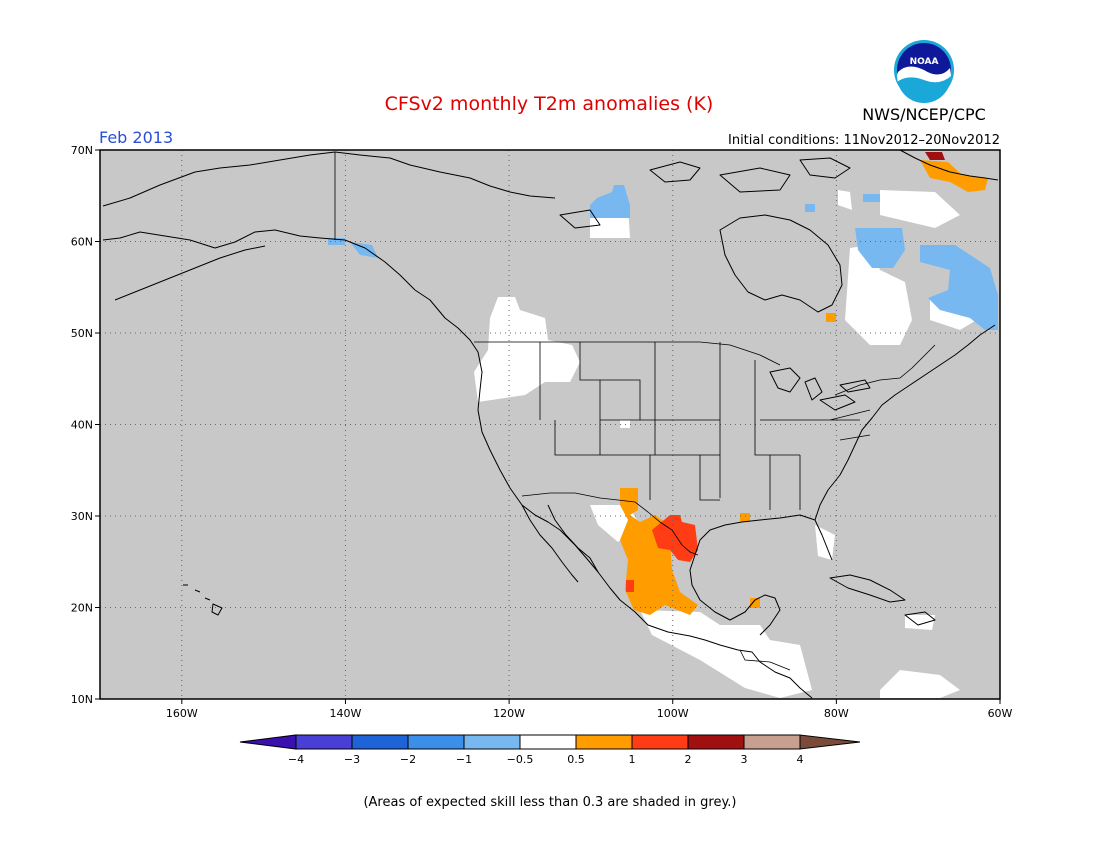 The height and width of the screenshot is (850, 1100). What do you see at coordinates (705, 368) in the screenshot?
I see `us-canada-border` at bounding box center [705, 368].